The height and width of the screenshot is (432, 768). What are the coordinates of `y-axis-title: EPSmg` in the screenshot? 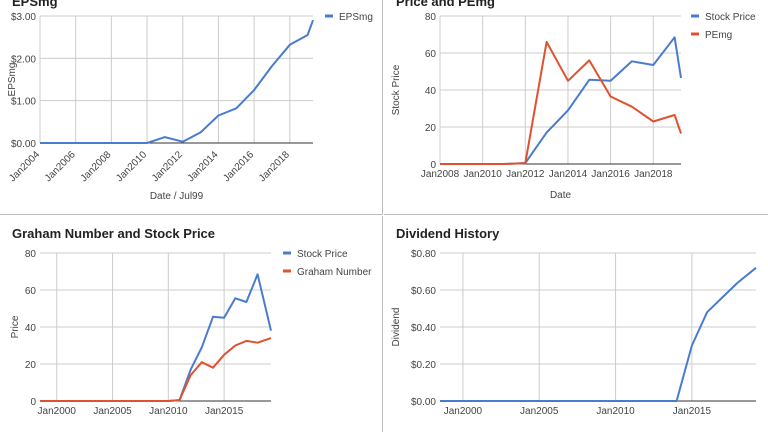 It's located at (12, 80).